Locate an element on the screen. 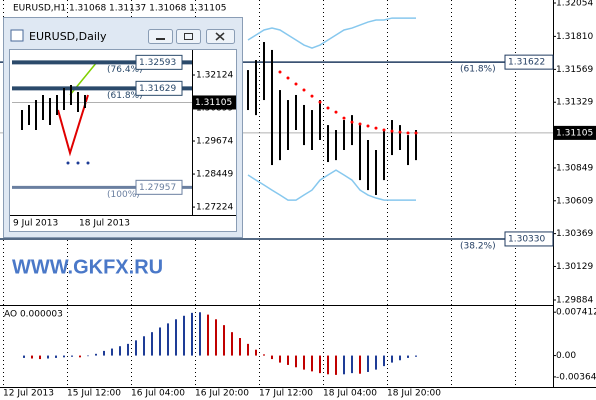  y-tick-label: -0.003645 is located at coordinates (576, 377).